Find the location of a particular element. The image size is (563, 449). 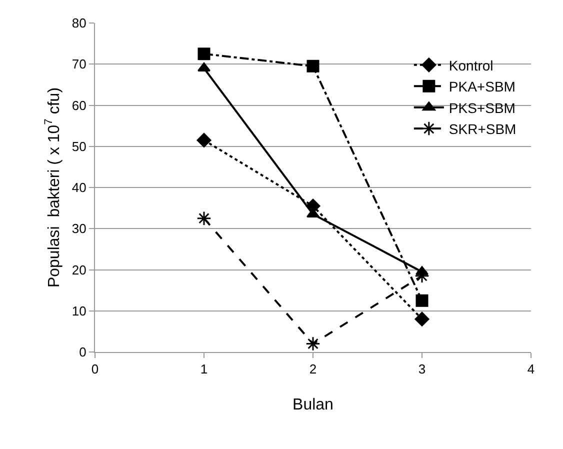

legend-label: PKA+SBM is located at coordinates (482, 86).